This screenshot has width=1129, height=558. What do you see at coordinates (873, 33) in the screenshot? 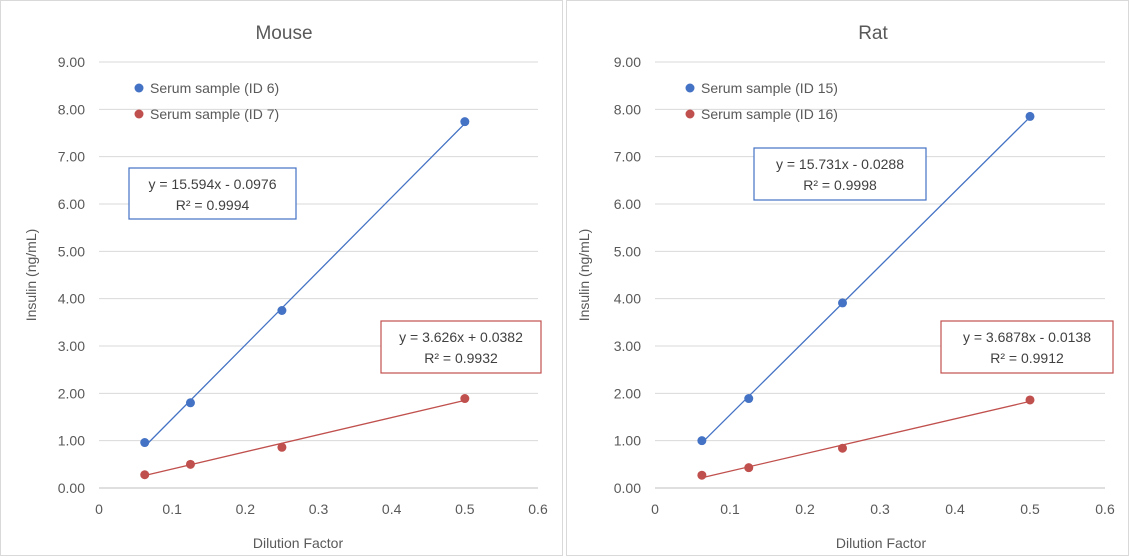
I see `chart-title: Rat` at bounding box center [873, 33].